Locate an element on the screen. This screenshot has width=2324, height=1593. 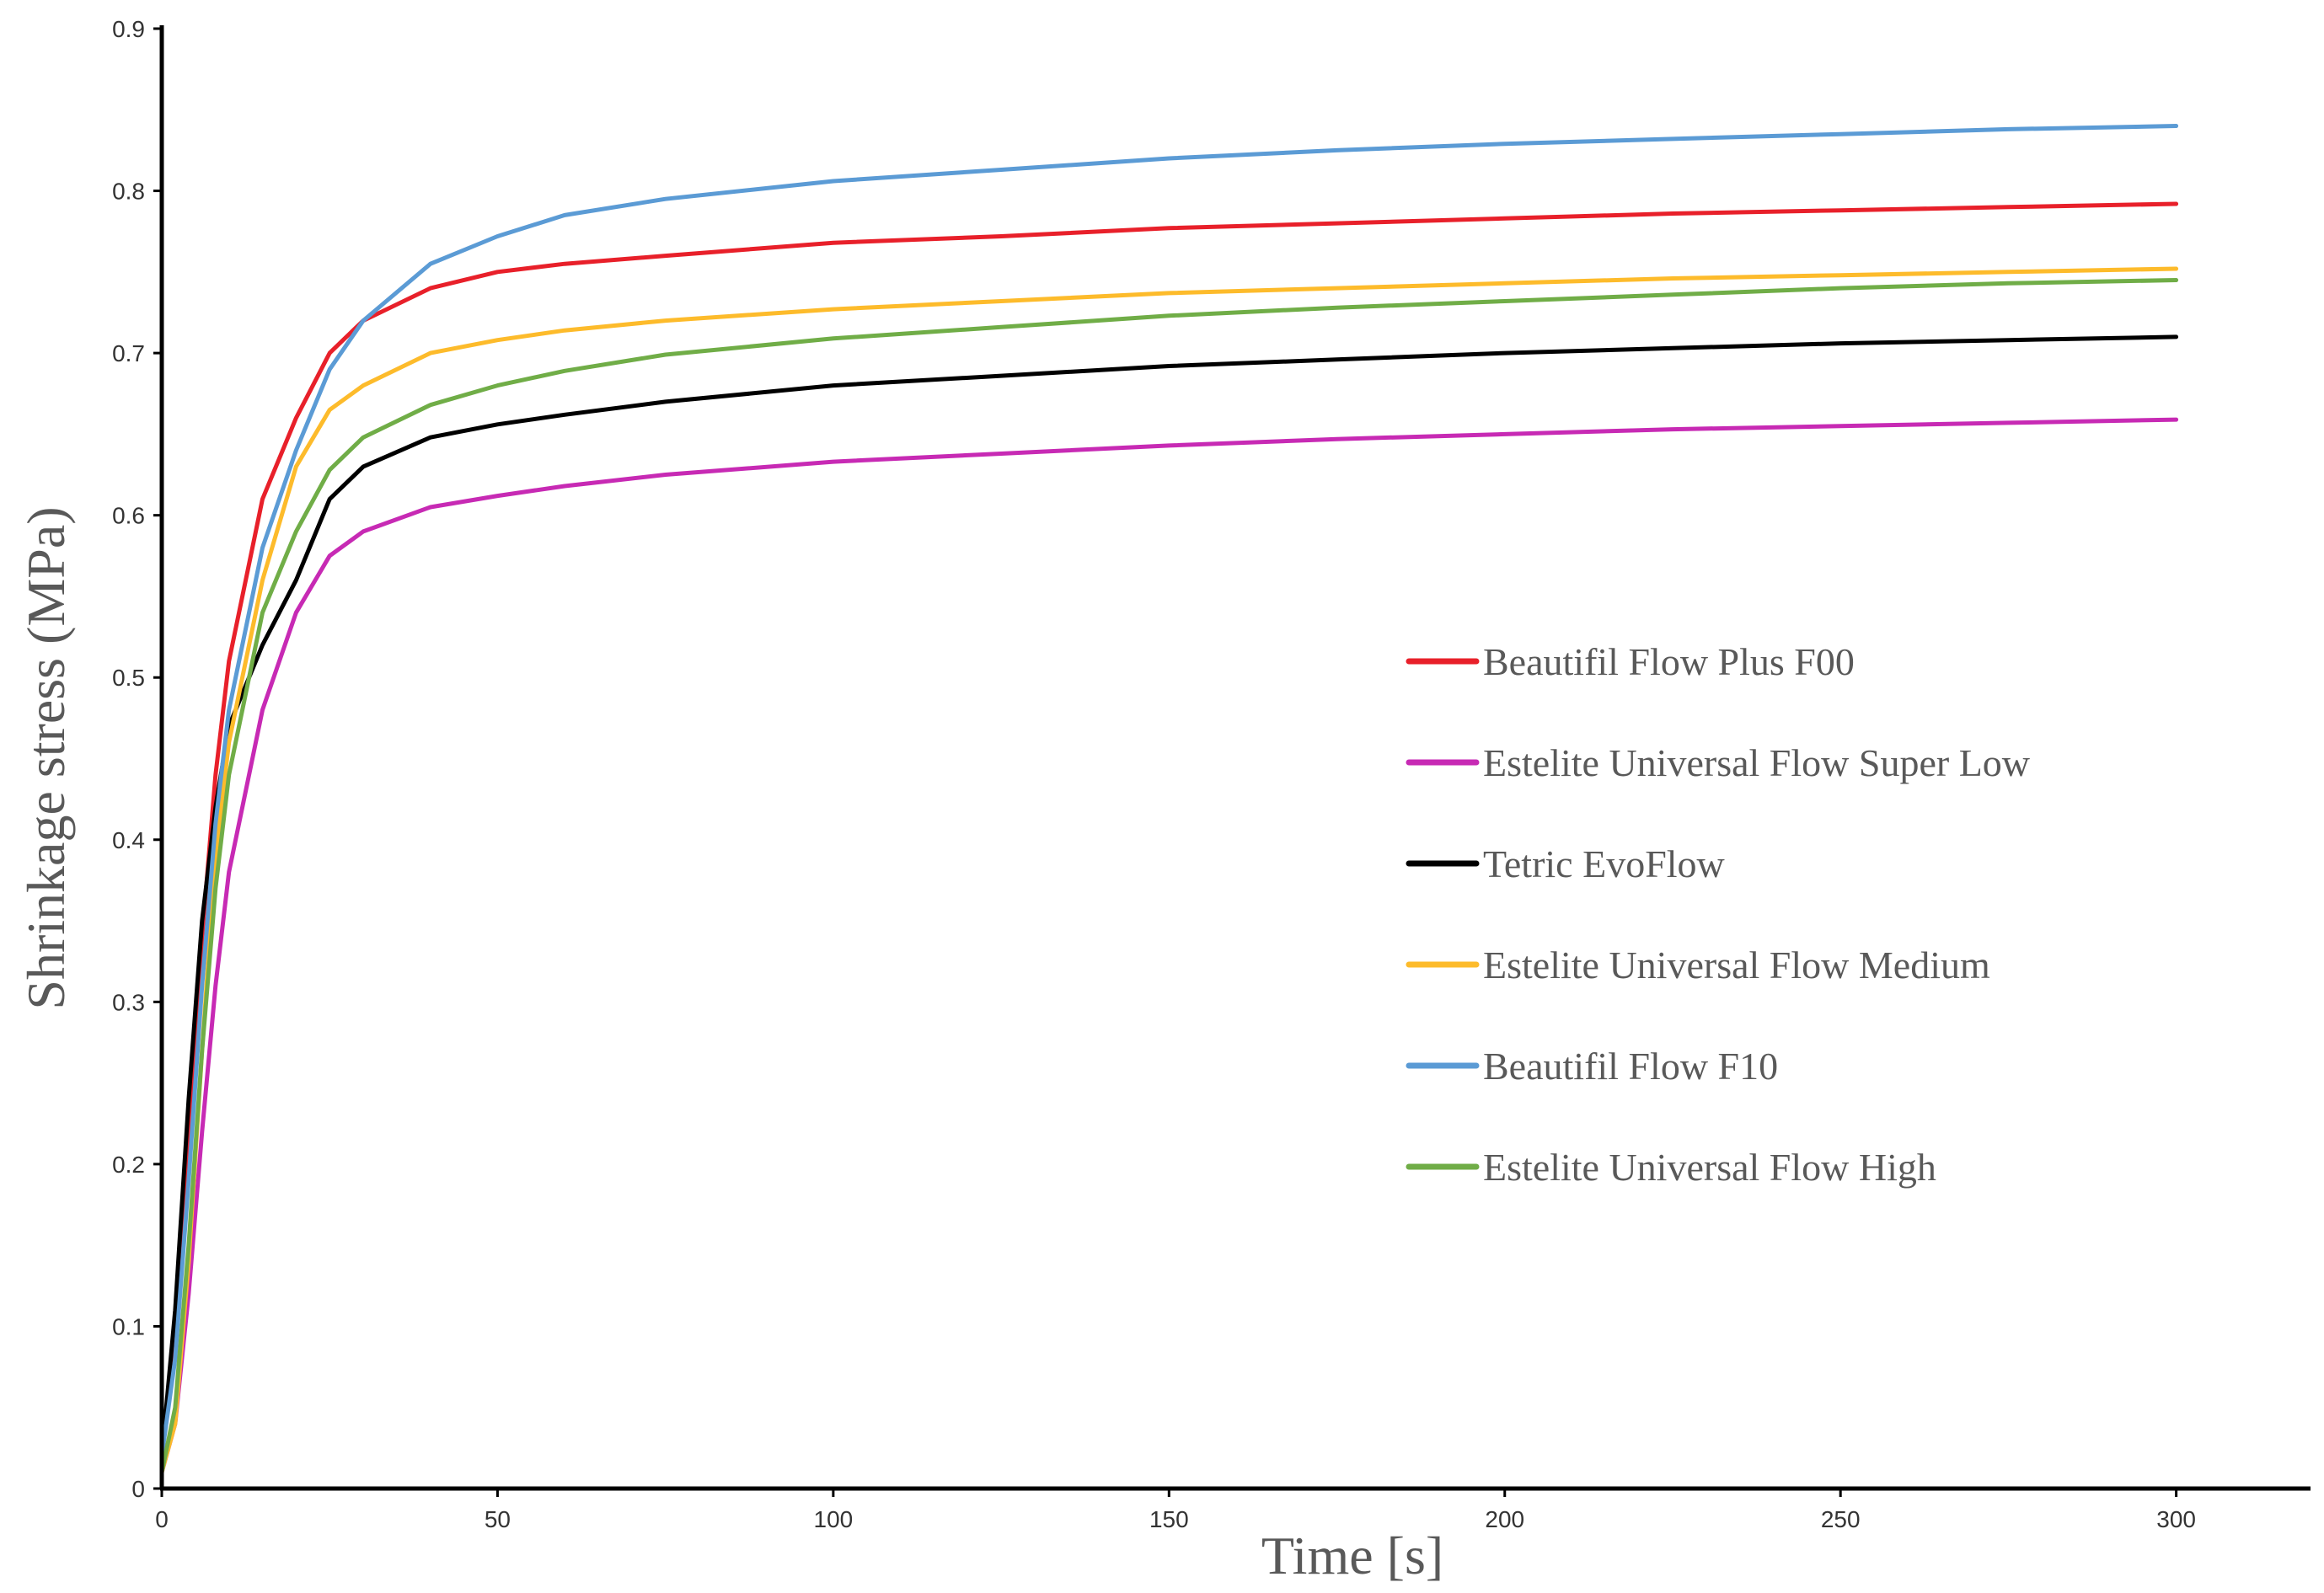
legend-item: Estelite Universal Flow Medium is located at coordinates (1698, 965).